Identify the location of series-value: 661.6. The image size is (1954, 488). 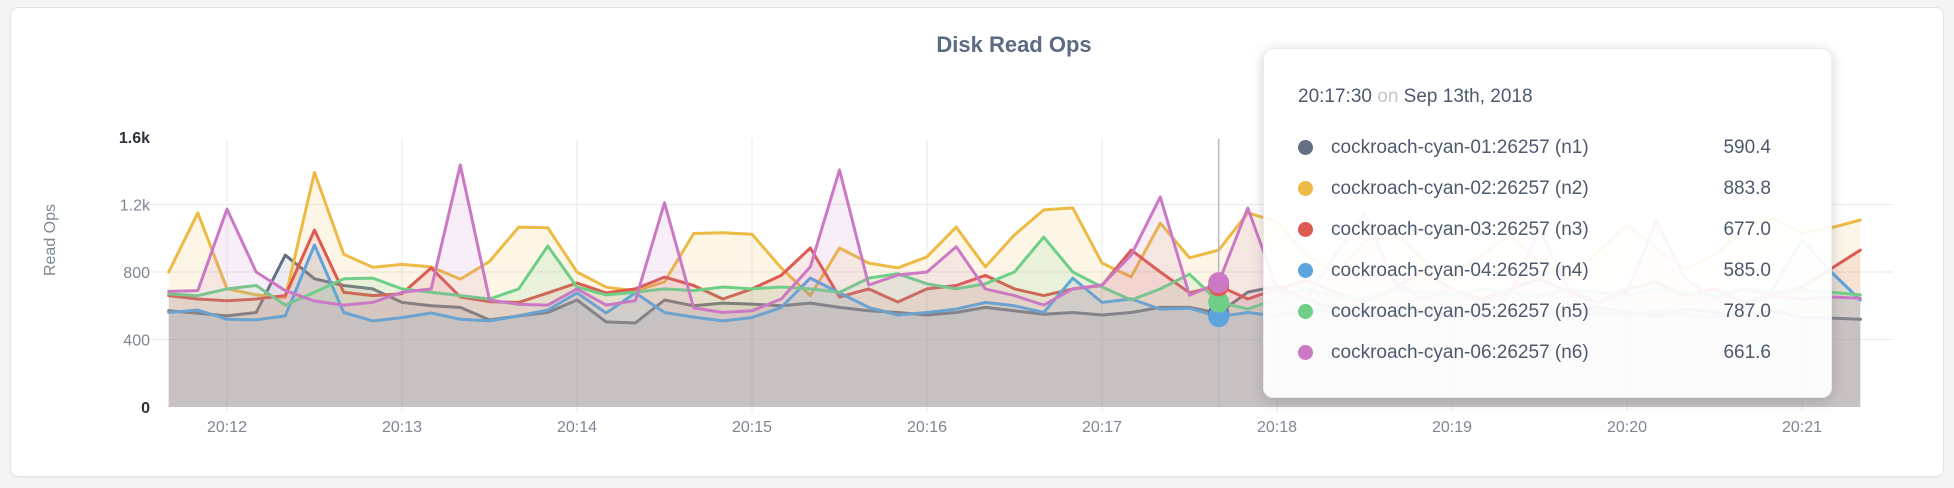
(1747, 352).